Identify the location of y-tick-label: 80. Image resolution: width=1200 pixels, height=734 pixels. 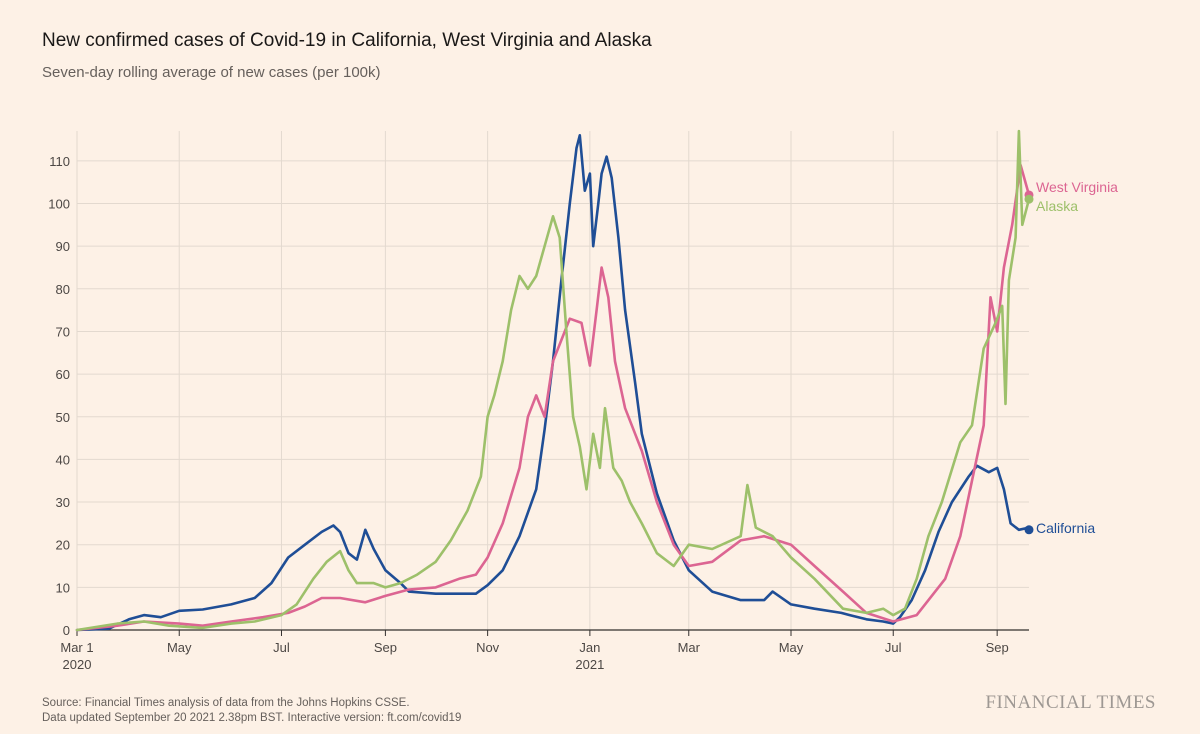
(63, 289).